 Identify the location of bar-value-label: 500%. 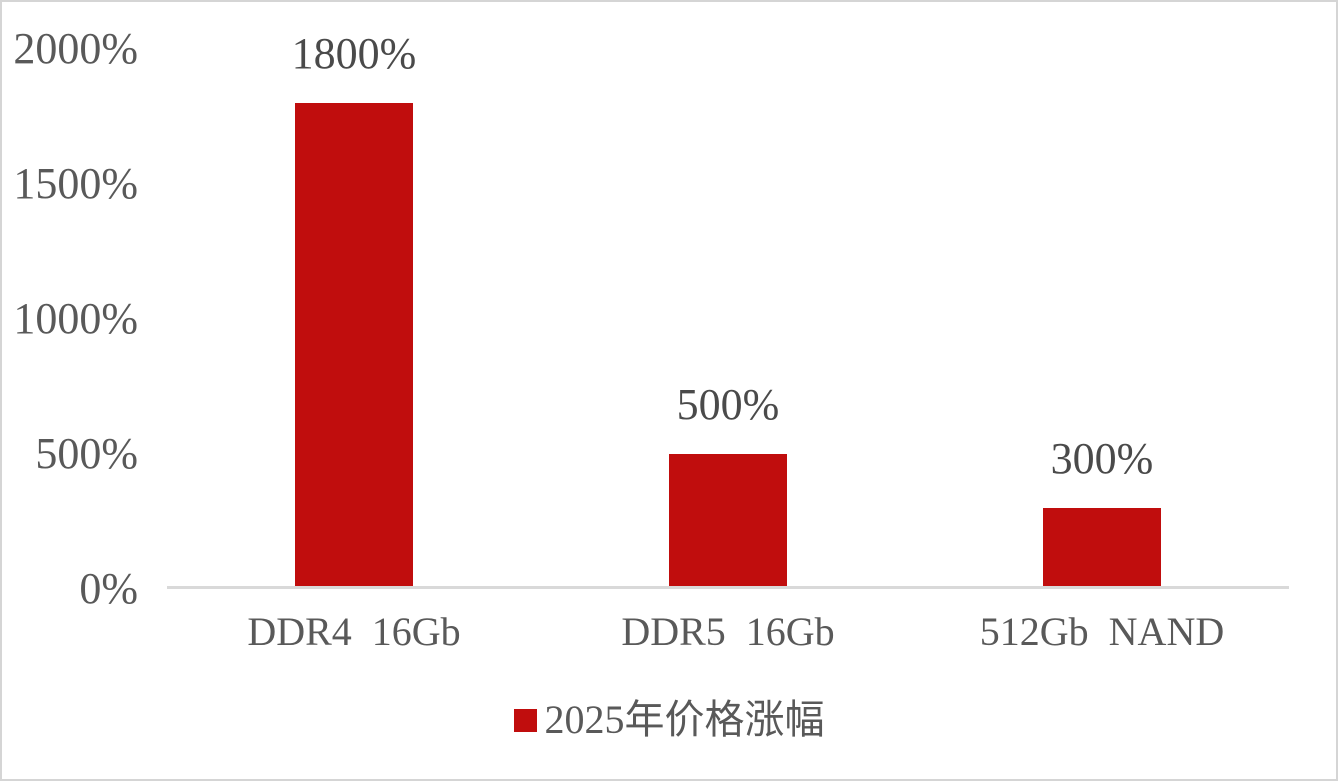
(728, 404).